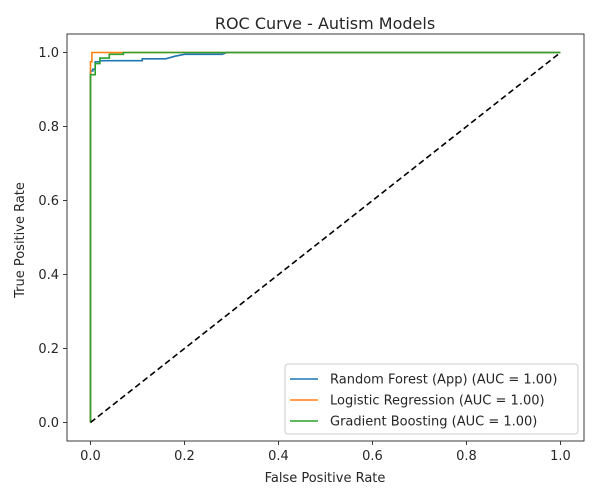 The image size is (600, 500). What do you see at coordinates (48, 349) in the screenshot?
I see `y-tick-label: 0.2` at bounding box center [48, 349].